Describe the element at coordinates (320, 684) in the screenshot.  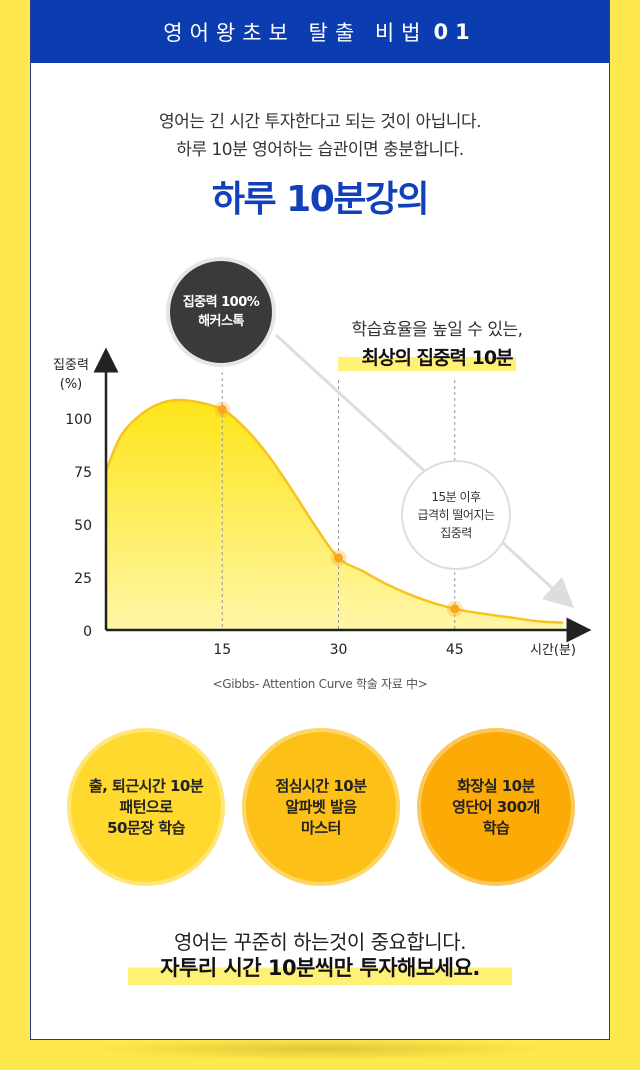
I see `source-note: <Gibbs- Attention Curve 학술 자료 中>` at that location.